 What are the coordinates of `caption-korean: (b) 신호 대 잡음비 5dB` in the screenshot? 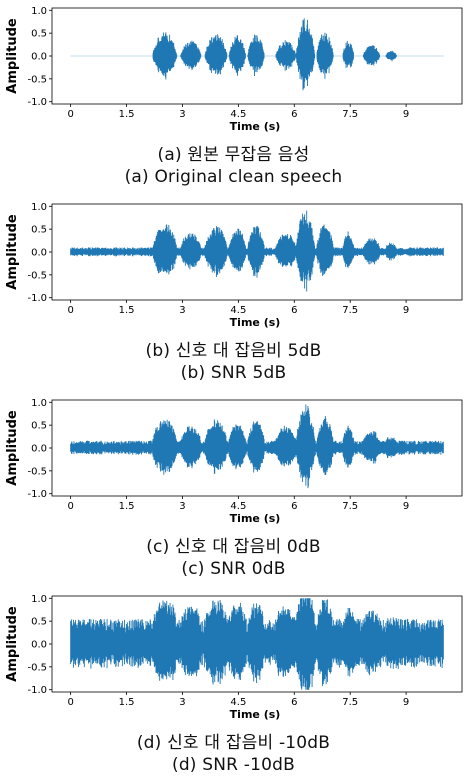 It's located at (233, 351).